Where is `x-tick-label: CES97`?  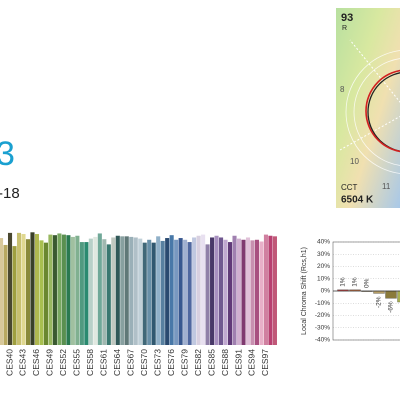 x-tick-label: CES97 is located at coordinates (265, 362).